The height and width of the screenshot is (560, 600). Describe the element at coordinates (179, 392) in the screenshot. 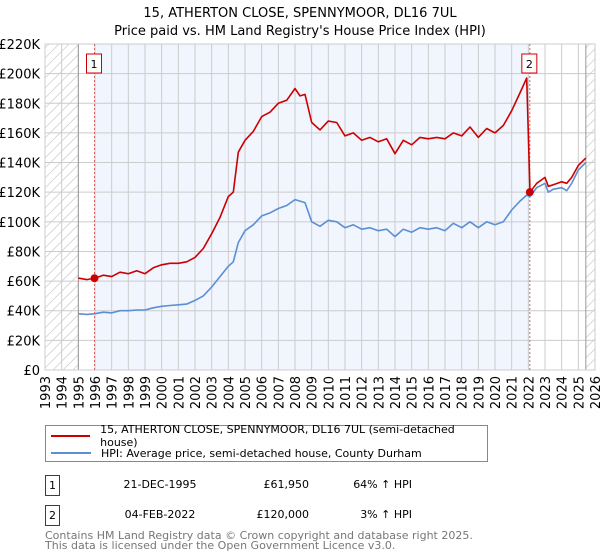

I see `x-tick-label: 2001` at that location.